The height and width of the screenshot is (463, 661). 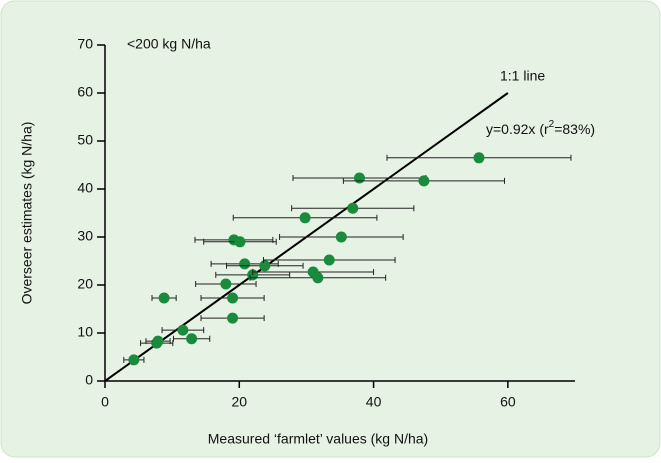 I want to click on y-tick-label: 0, so click(x=89, y=380).